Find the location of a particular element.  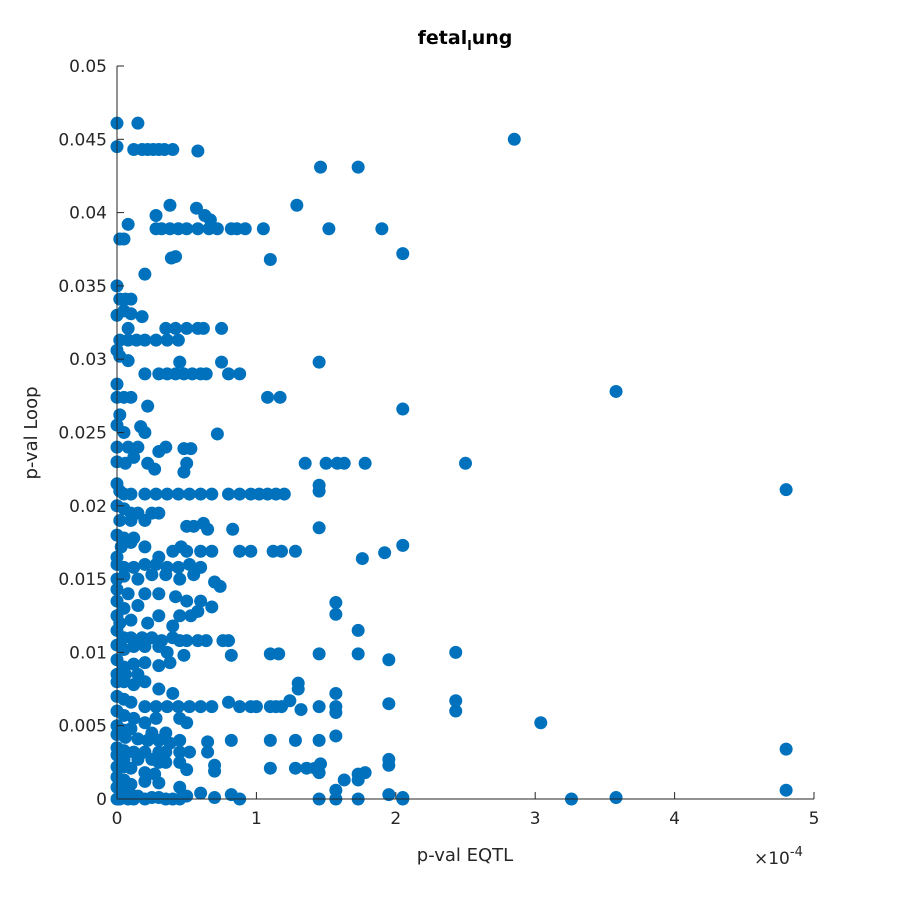

x-axis-label: p-val EQTL is located at coordinates (465, 855).